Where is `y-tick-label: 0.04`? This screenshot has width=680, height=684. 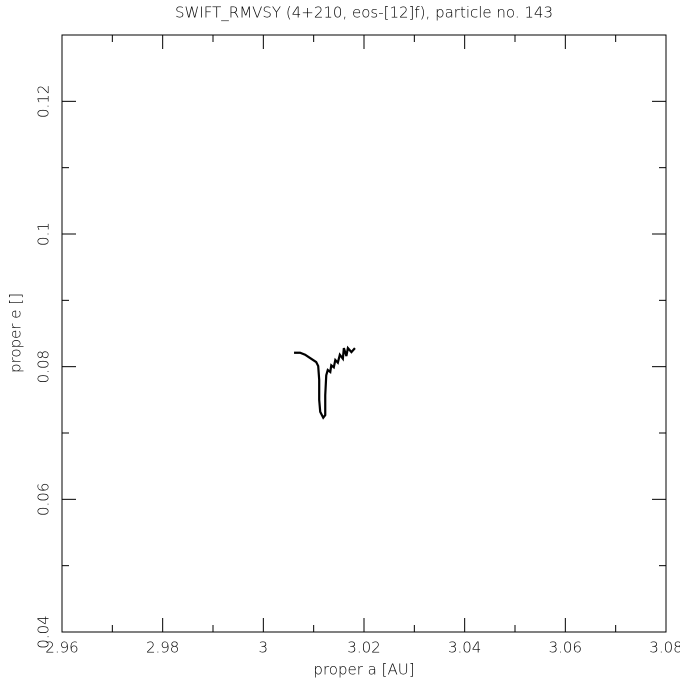
y-tick-label: 0.04 is located at coordinates (44, 631).